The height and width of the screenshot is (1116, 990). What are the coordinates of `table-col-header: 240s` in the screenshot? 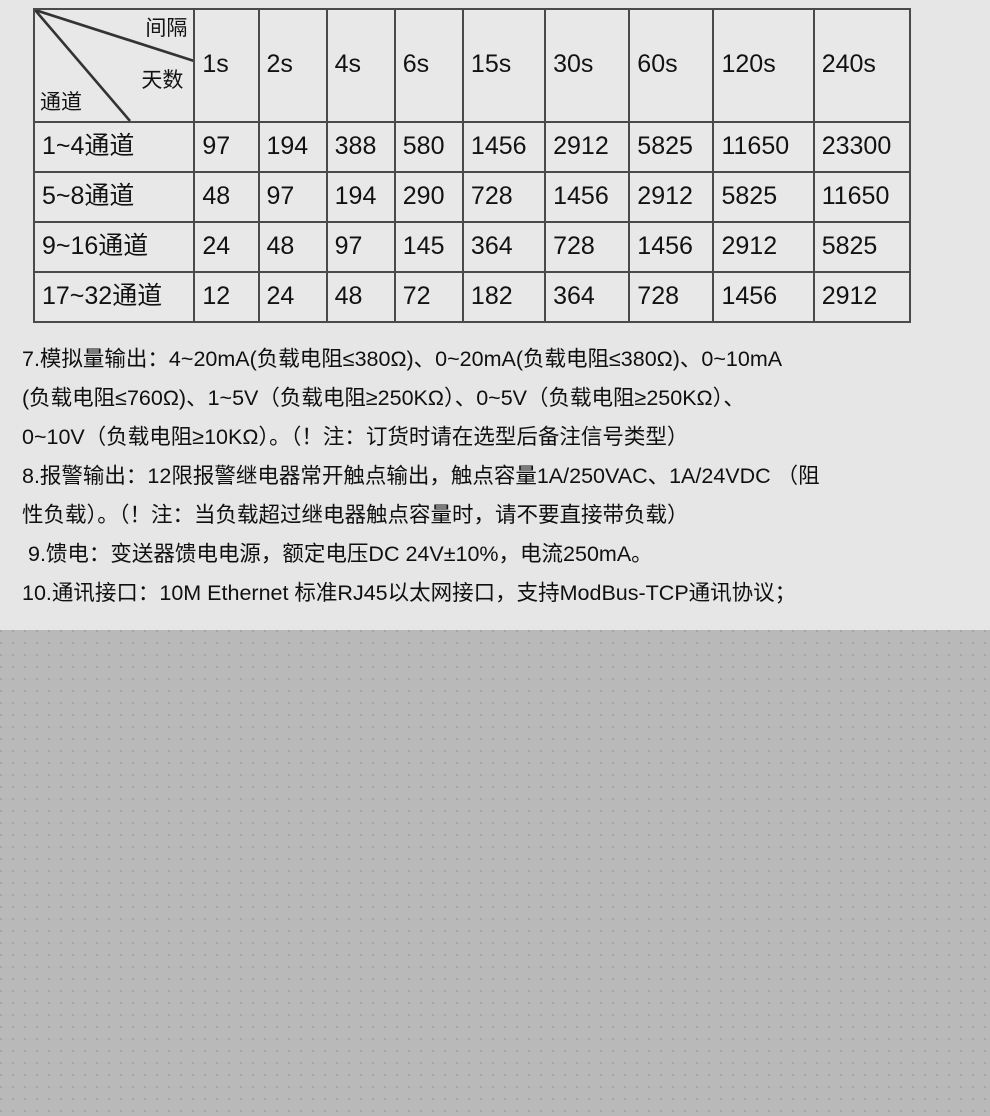 It's located at (862, 65).